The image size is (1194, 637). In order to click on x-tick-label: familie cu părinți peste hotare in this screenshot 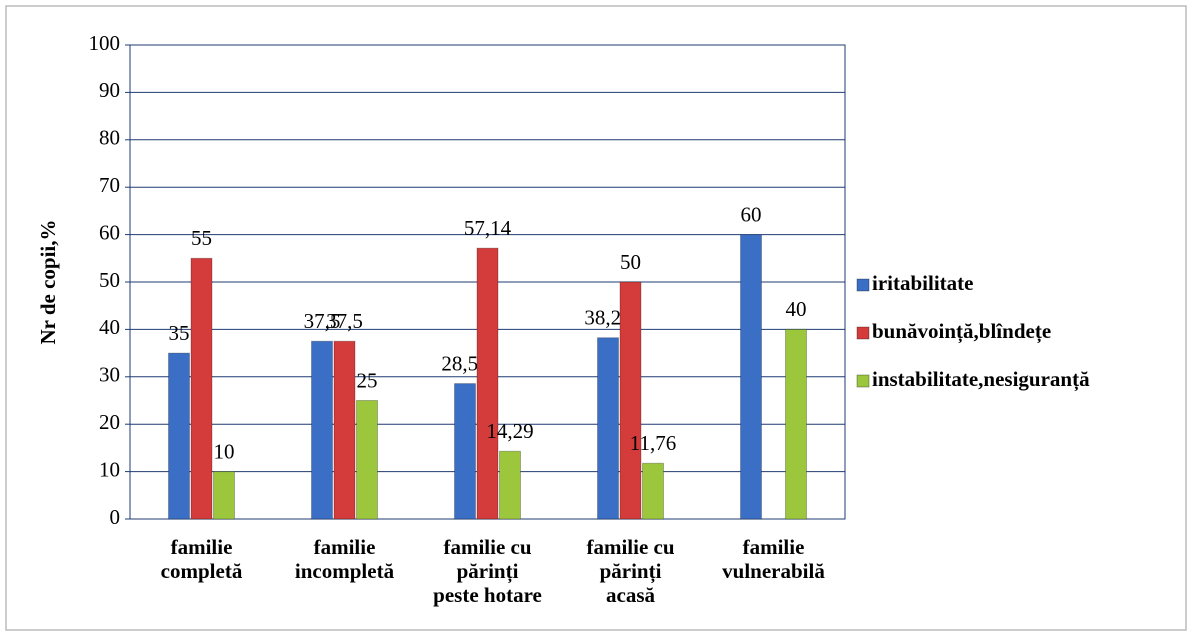, I will do `click(487, 571)`.